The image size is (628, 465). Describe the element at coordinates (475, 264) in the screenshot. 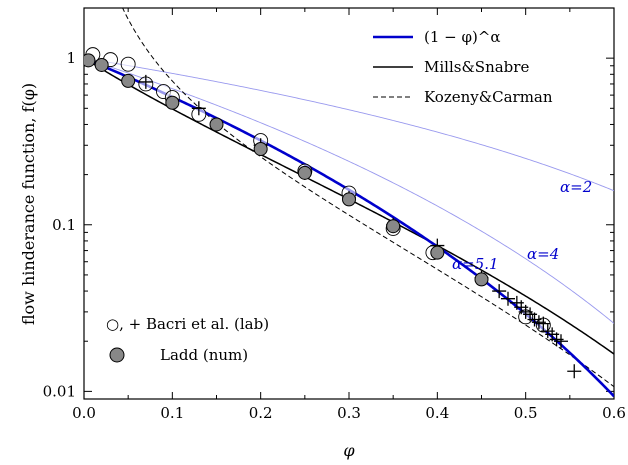

I see `annotation-alpha-5-1: α=5.1` at that location.